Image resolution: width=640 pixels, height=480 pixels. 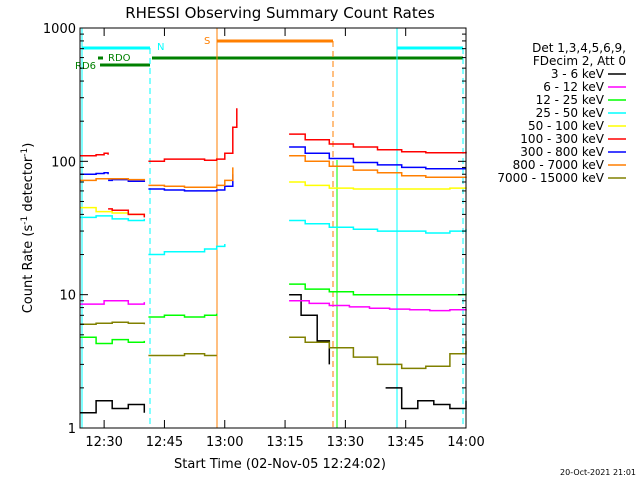 I want to click on legend-label: 100 - 300 keV, so click(x=562, y=139).